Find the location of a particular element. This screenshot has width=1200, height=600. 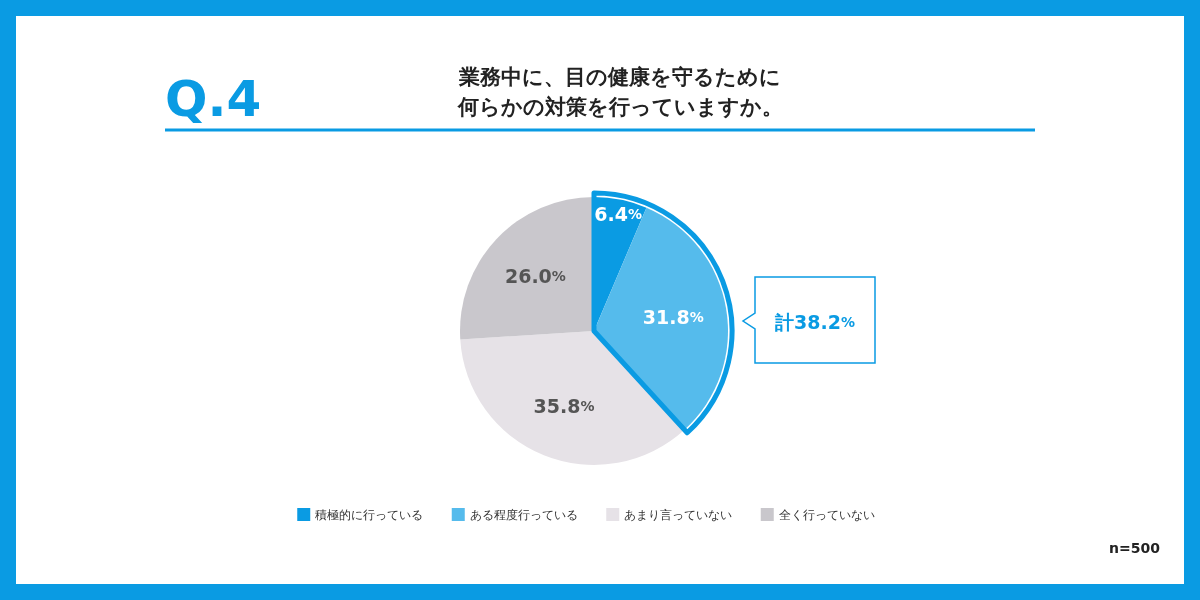

text: 計38.2% is located at coordinates (814, 322).